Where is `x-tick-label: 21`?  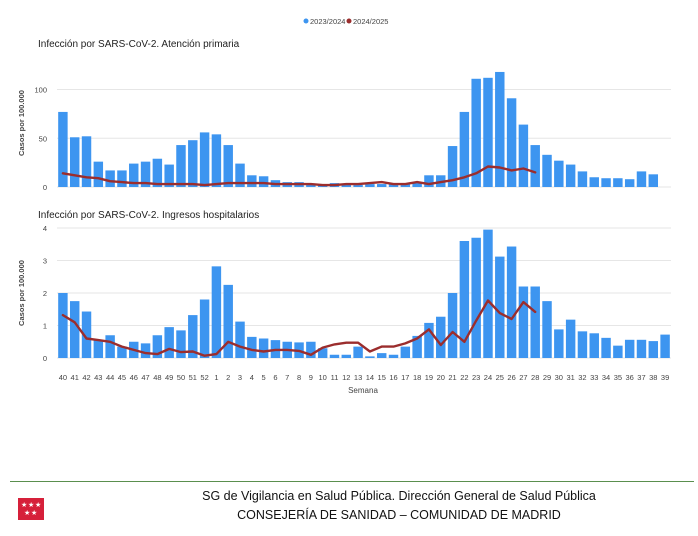
x-tick-label: 21 is located at coordinates (452, 377).